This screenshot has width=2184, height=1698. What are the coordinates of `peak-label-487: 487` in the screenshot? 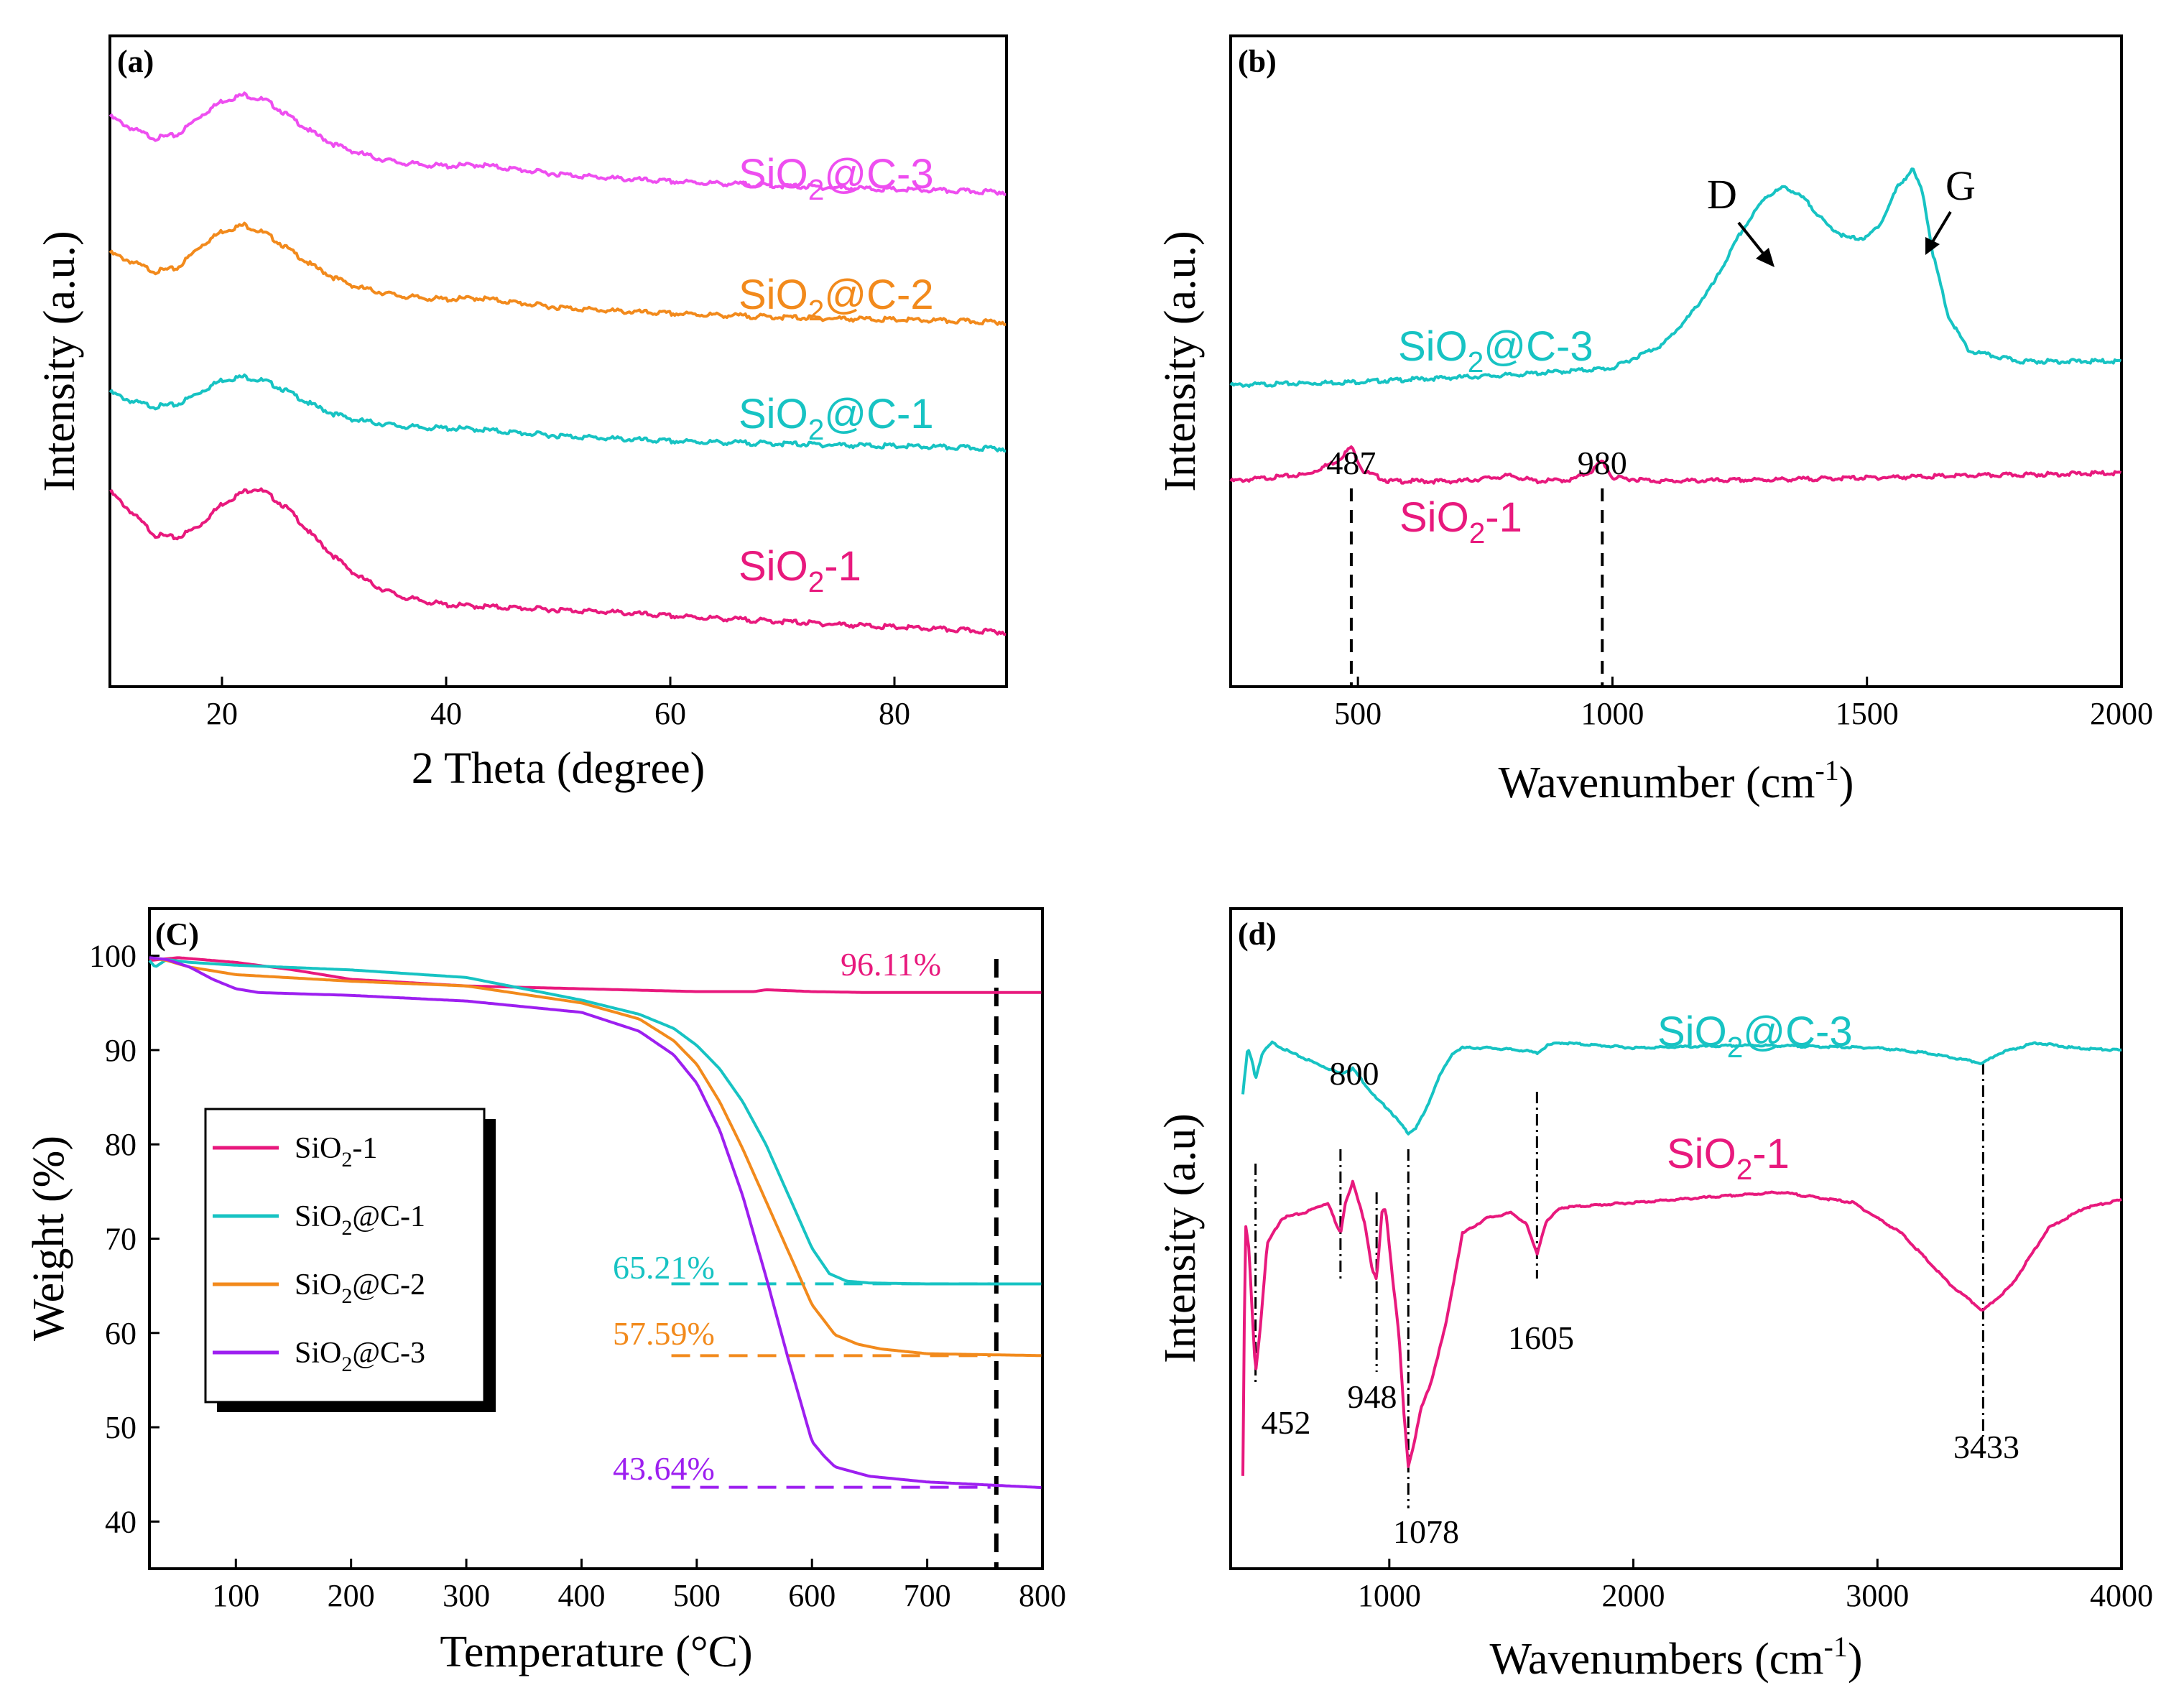 It's located at (1351, 463).